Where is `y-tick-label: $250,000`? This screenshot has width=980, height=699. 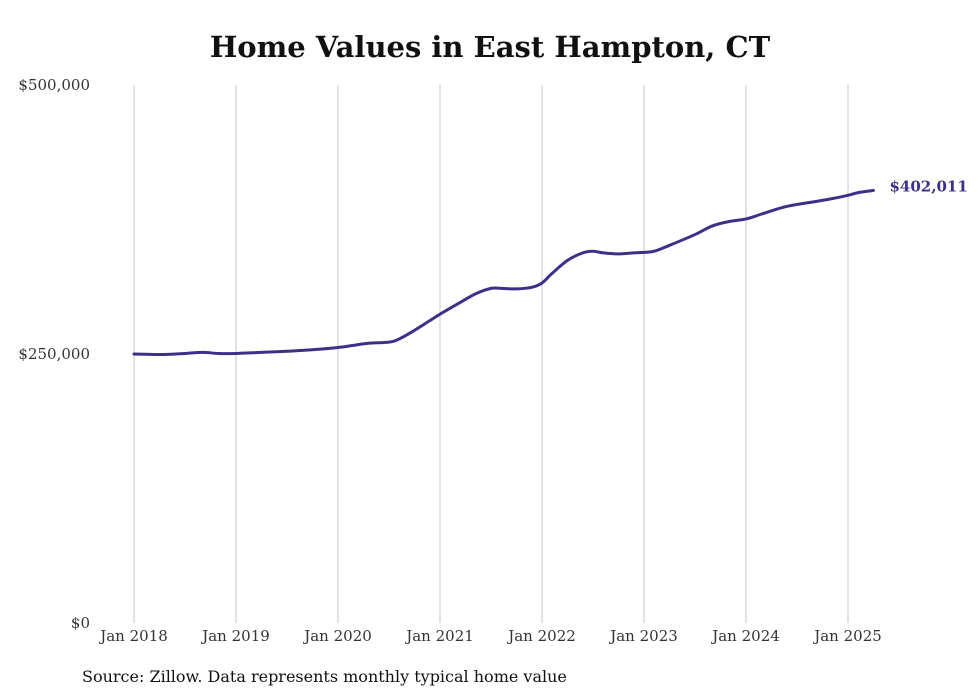
y-tick-label: $250,000 is located at coordinates (54, 354).